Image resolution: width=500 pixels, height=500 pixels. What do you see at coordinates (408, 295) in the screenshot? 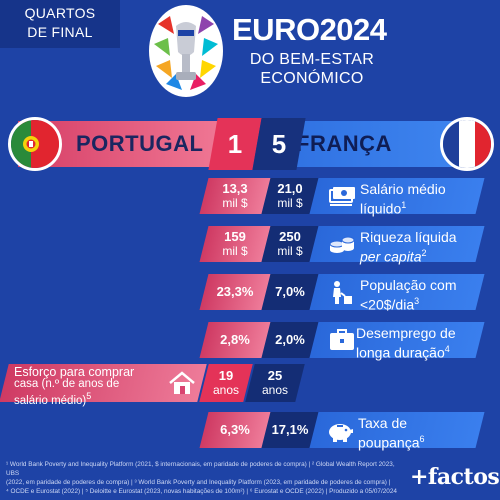
I see `row3-label: População com <20$/dia3` at bounding box center [408, 295].